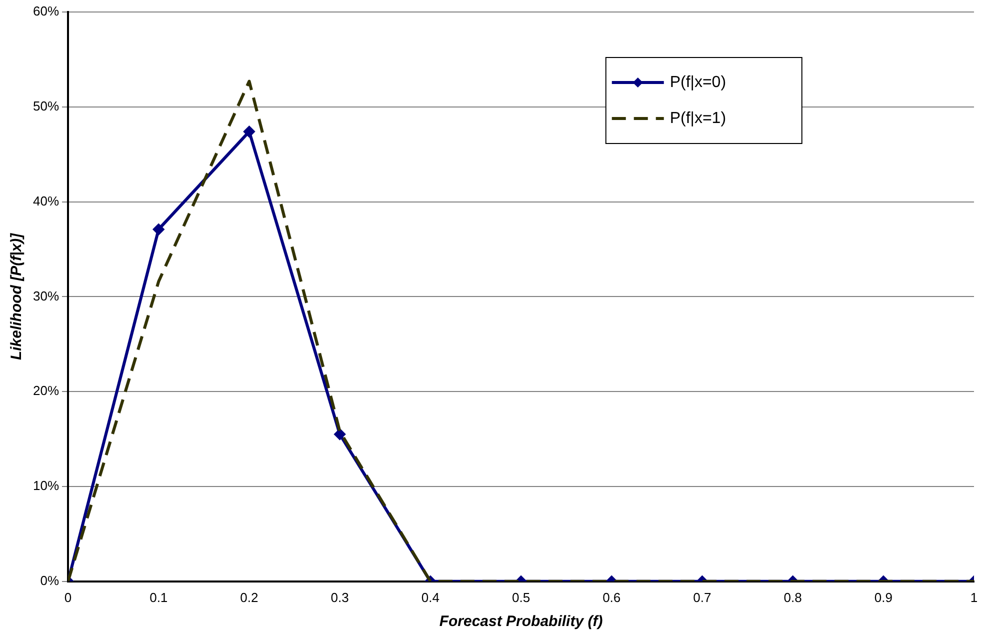  Describe the element at coordinates (46, 296) in the screenshot. I see `y-tick-label: 30%` at that location.